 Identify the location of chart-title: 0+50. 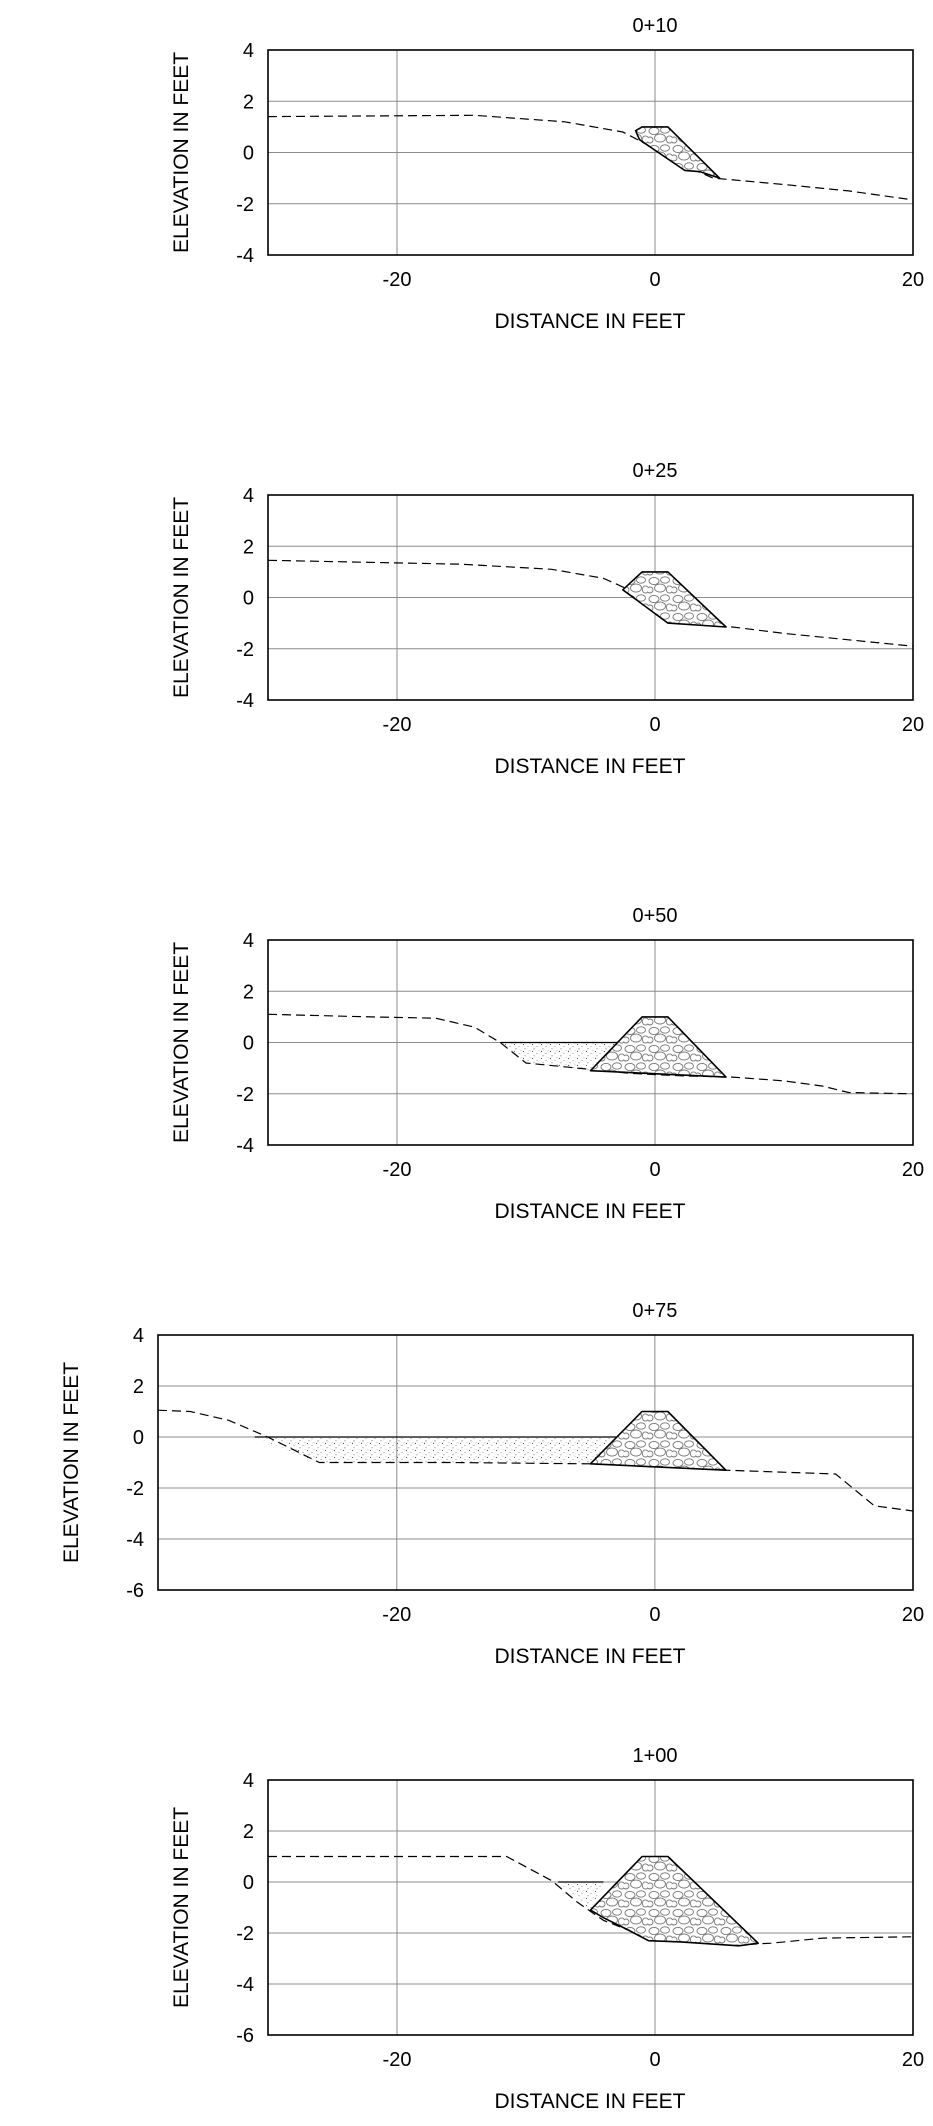
(654, 916).